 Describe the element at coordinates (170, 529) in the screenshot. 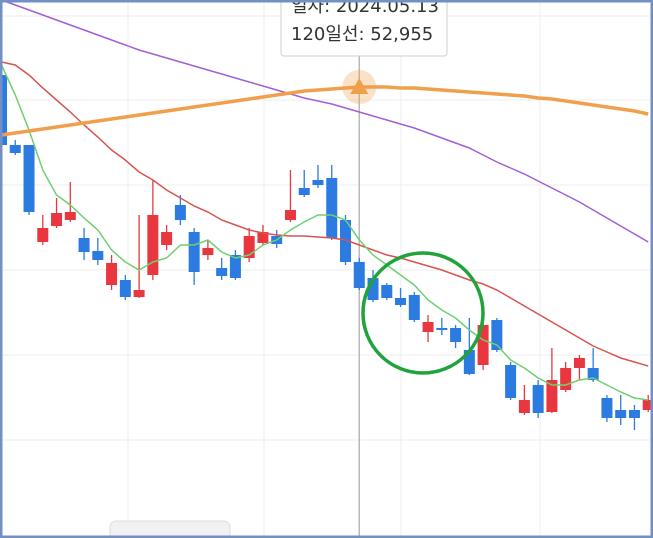

I see `scroll-handle` at that location.